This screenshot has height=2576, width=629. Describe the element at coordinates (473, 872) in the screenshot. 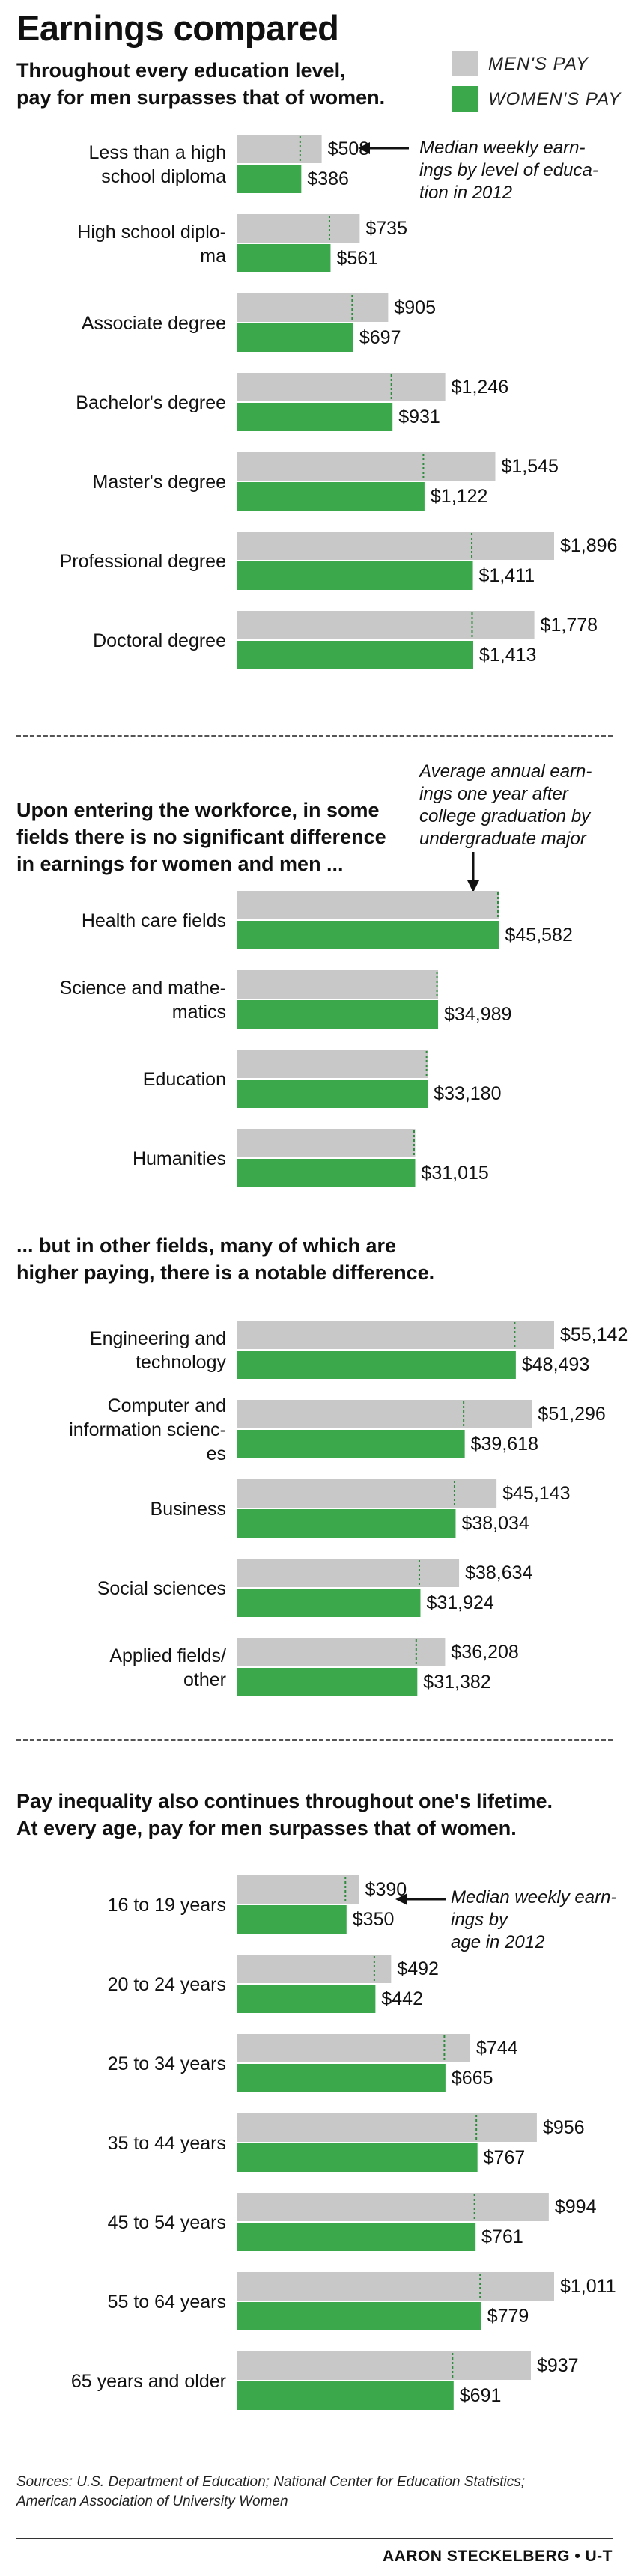

I see `major-note-arrow-icon` at that location.